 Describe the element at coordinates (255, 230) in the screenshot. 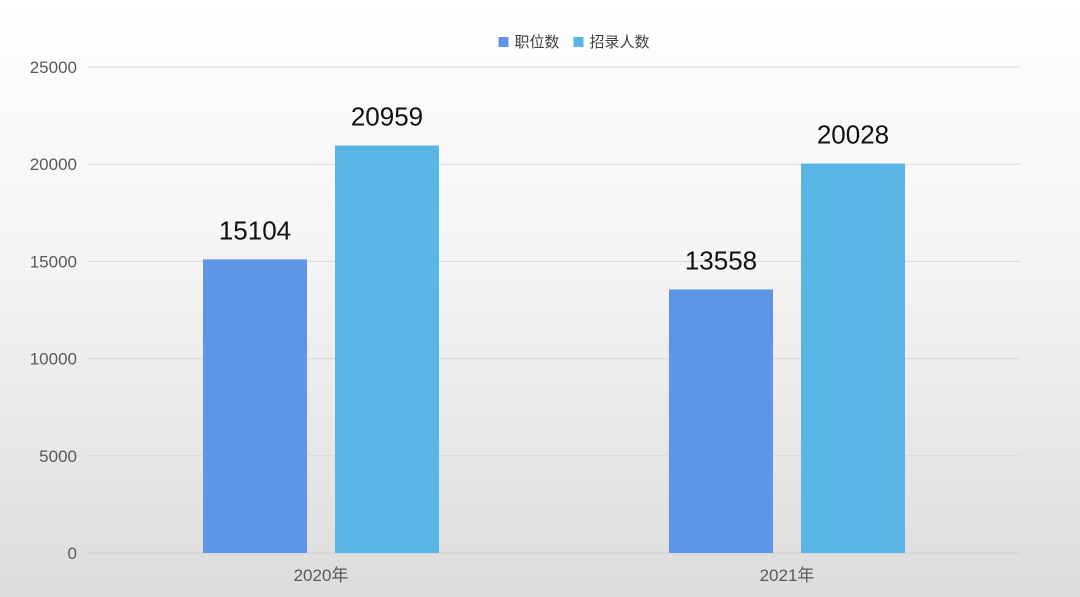

I see `data-label: 15104` at that location.